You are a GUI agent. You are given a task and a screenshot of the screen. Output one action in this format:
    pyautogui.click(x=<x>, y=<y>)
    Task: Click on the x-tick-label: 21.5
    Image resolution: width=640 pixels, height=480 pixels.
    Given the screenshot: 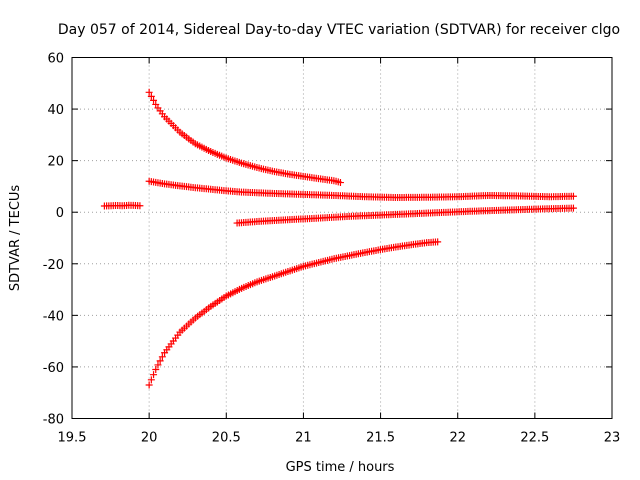 What is the action you would take?
    pyautogui.click(x=380, y=438)
    